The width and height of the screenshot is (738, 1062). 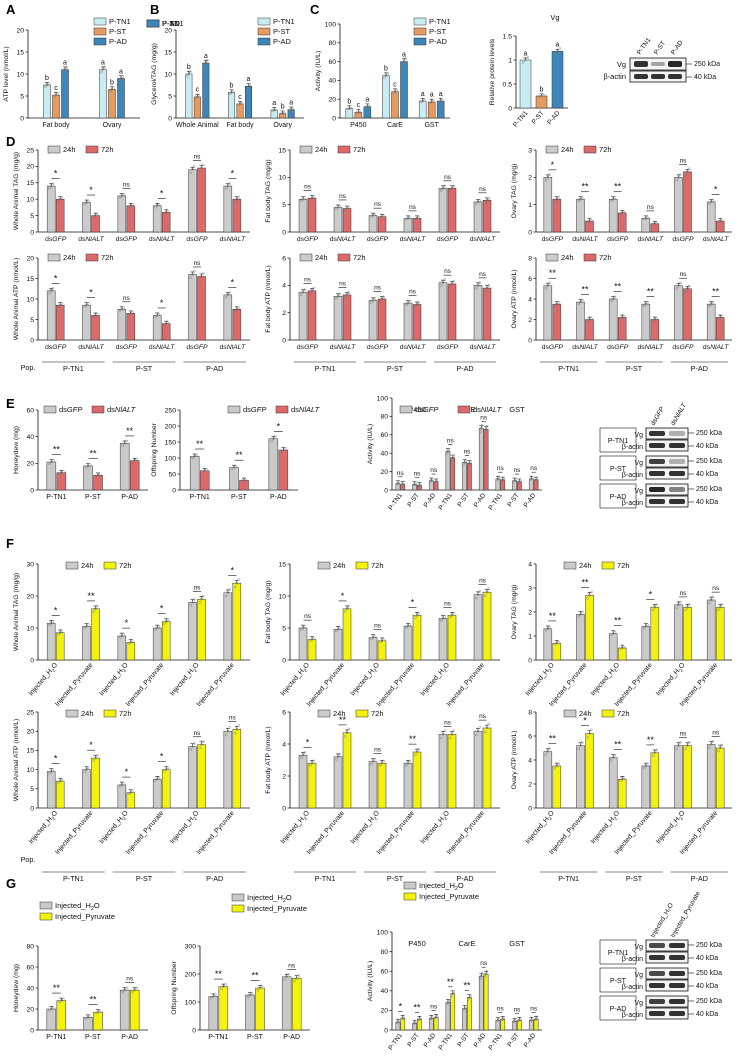 What do you see at coordinates (618, 469) in the screenshot?
I see `blot-row-label: P-ST` at bounding box center [618, 469].